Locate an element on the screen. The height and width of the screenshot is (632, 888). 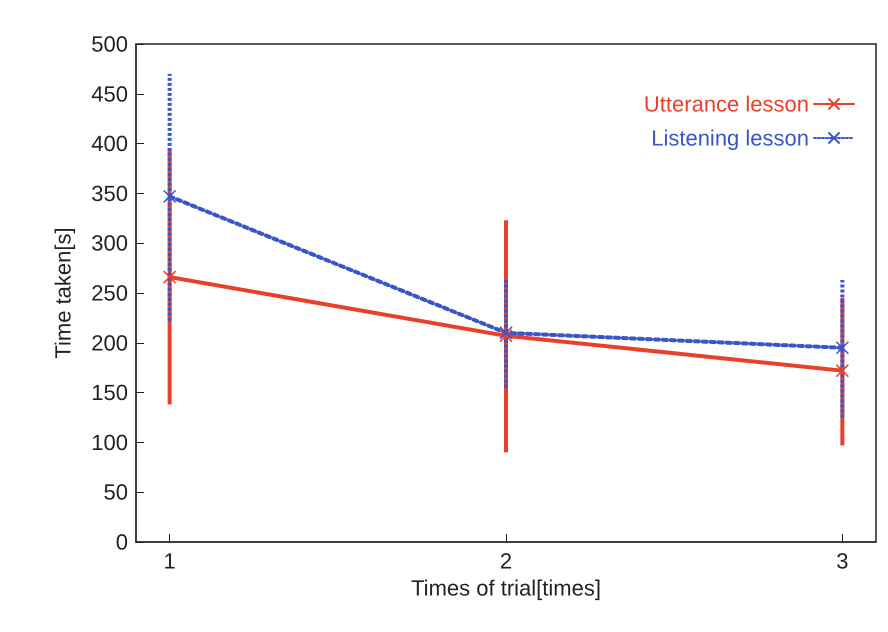
legend-label: Listening lesson is located at coordinates (730, 138).